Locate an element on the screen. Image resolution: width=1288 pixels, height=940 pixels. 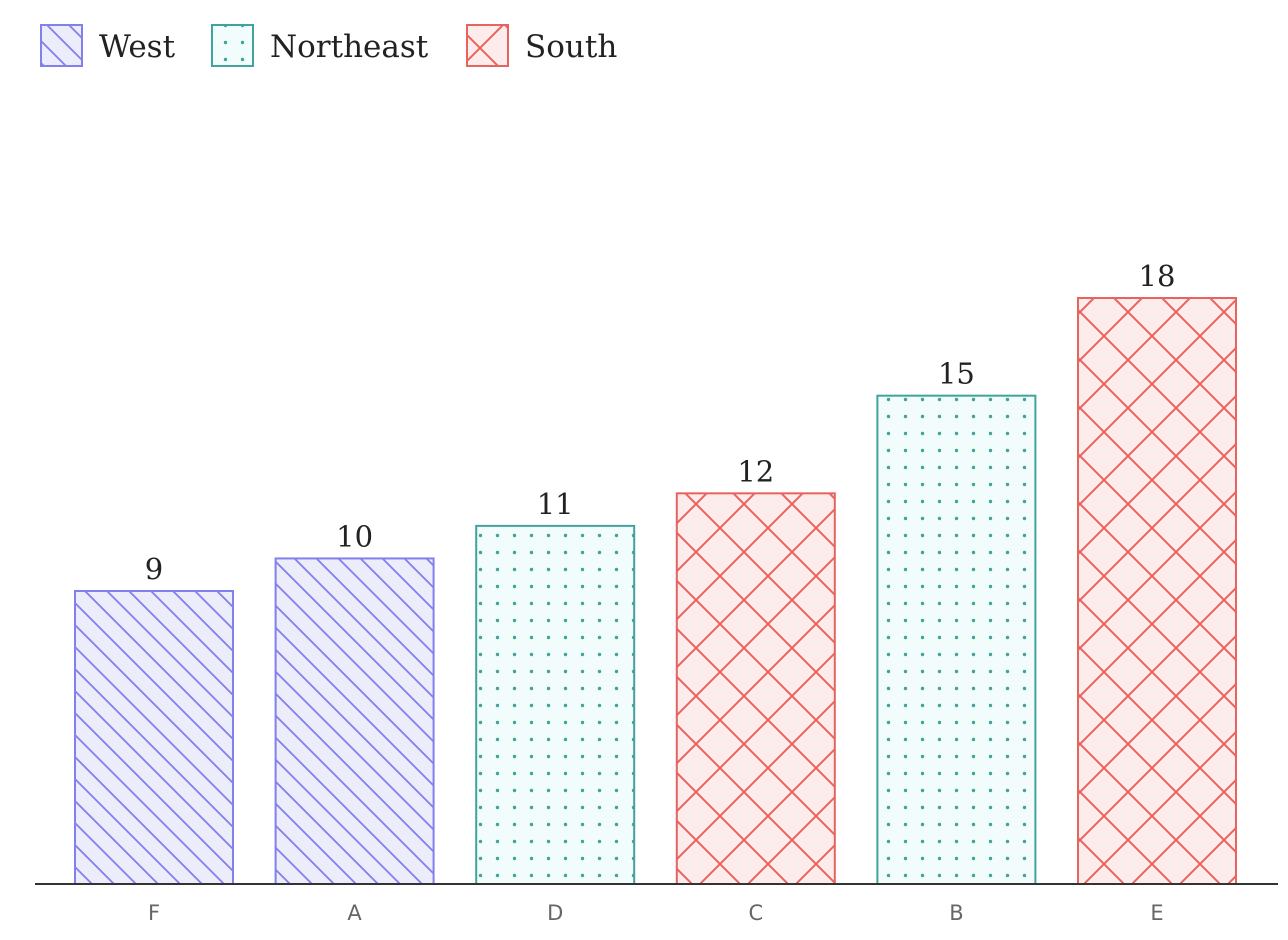
tick-label-f: F is located at coordinates (154, 913).